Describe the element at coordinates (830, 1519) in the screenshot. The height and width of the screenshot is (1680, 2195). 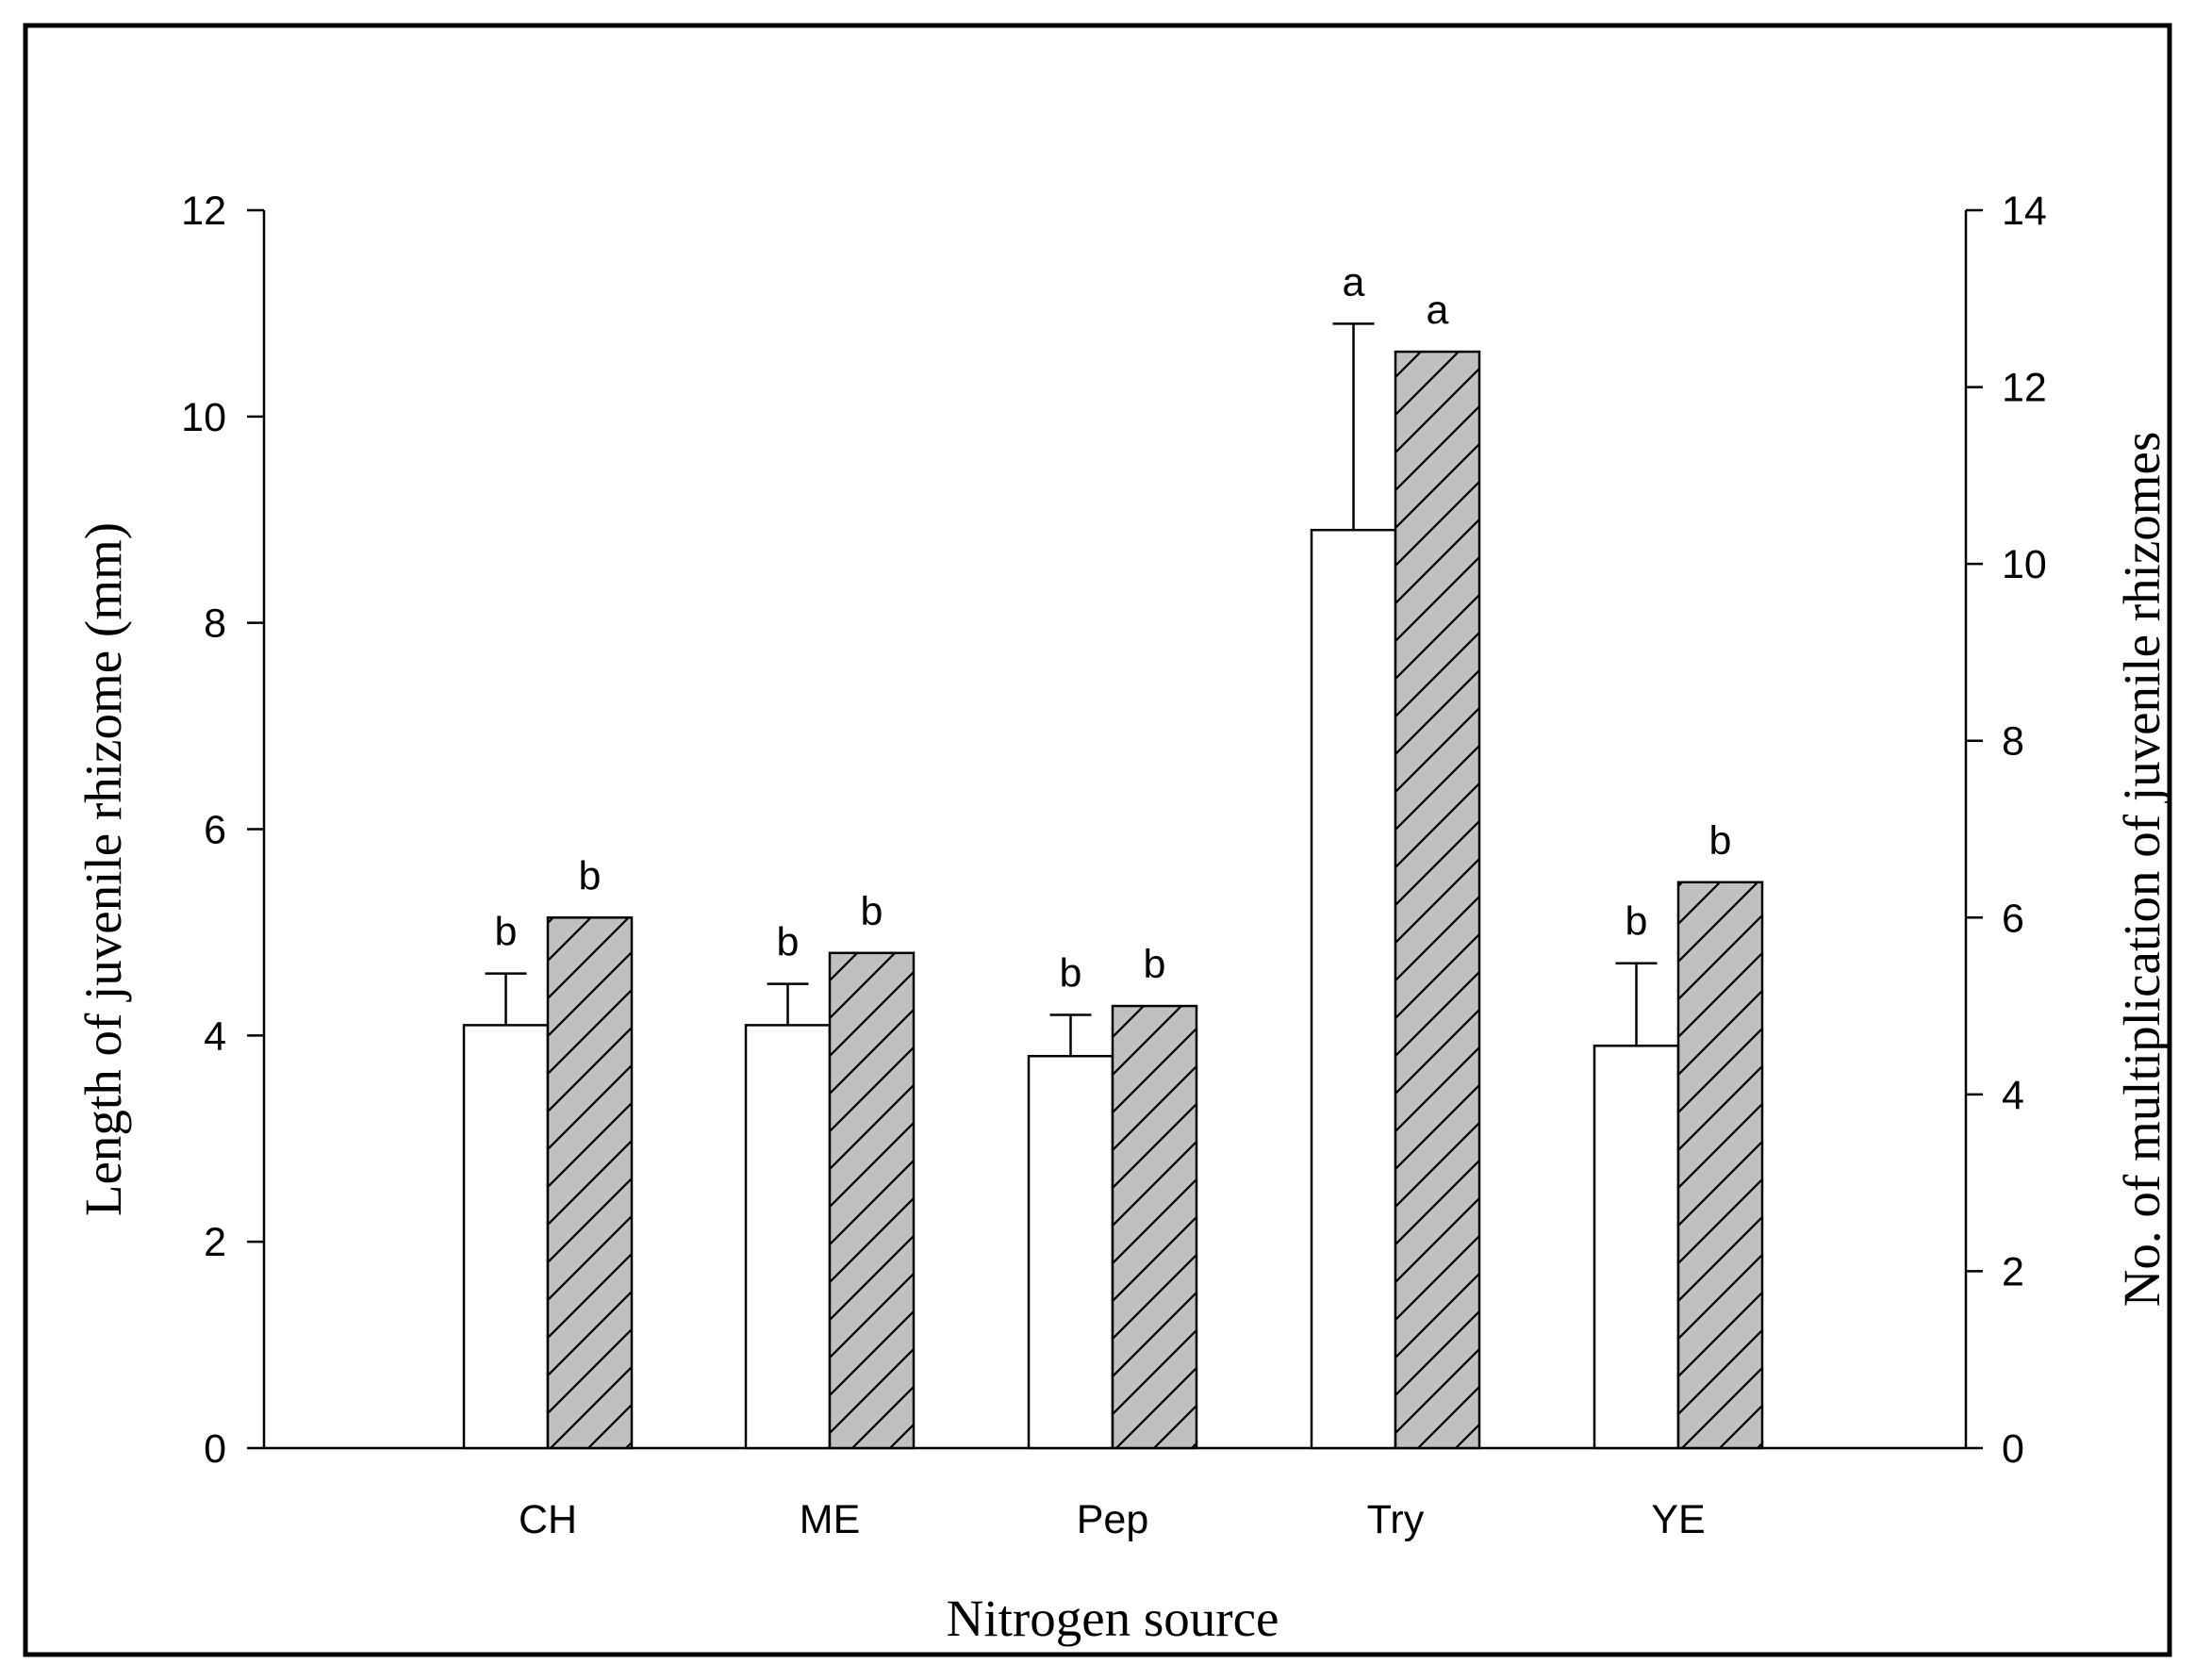
I see `x-tick-label: ME` at that location.